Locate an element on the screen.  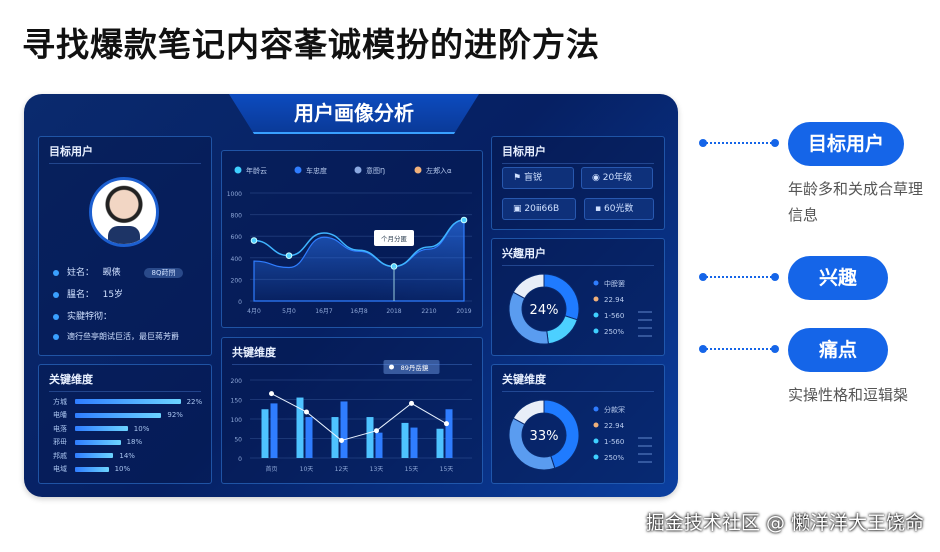
dashboard-header: 用户画像分析 is located at coordinates (354, 114).